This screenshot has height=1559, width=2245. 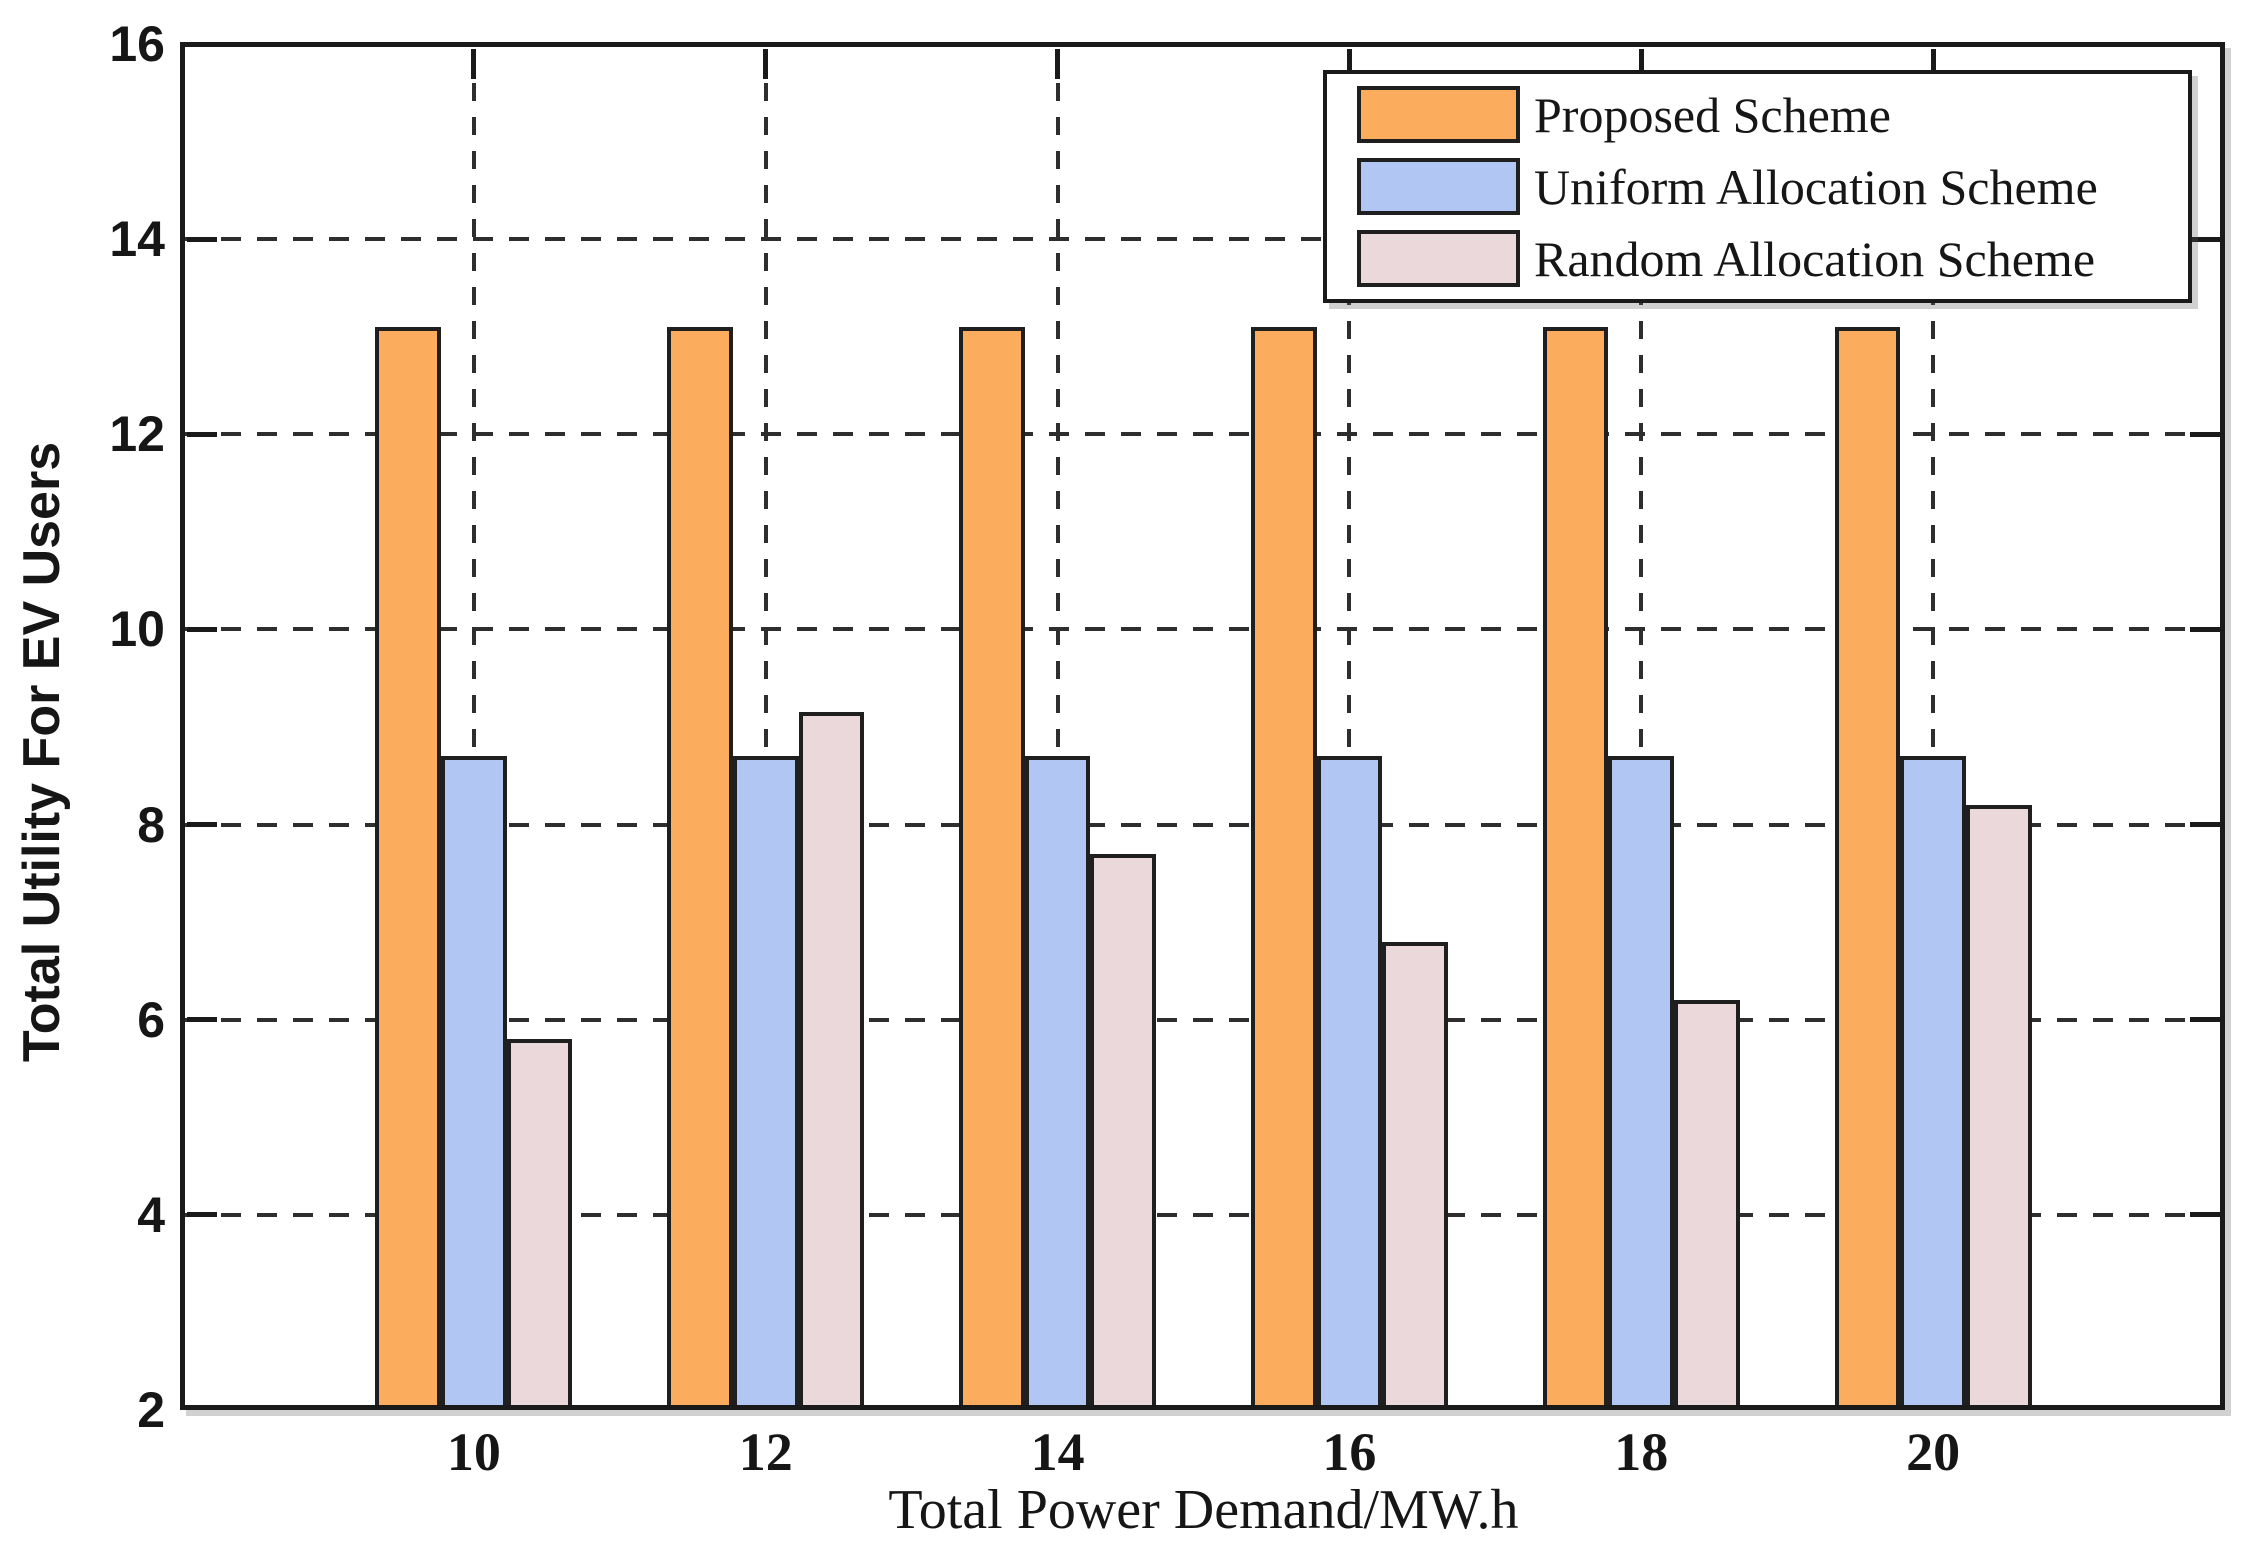 I want to click on ytick-label-6: 6, so click(x=151, y=1019).